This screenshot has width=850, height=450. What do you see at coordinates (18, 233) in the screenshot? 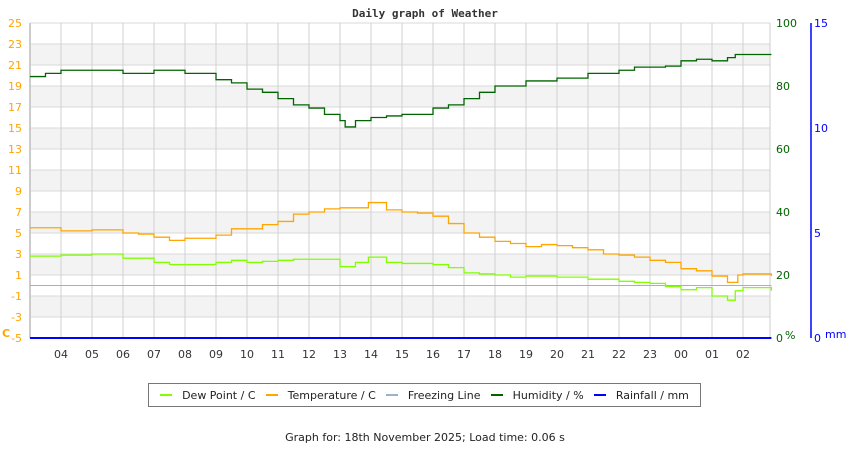
I see `left-tick-label: 5` at bounding box center [18, 233].